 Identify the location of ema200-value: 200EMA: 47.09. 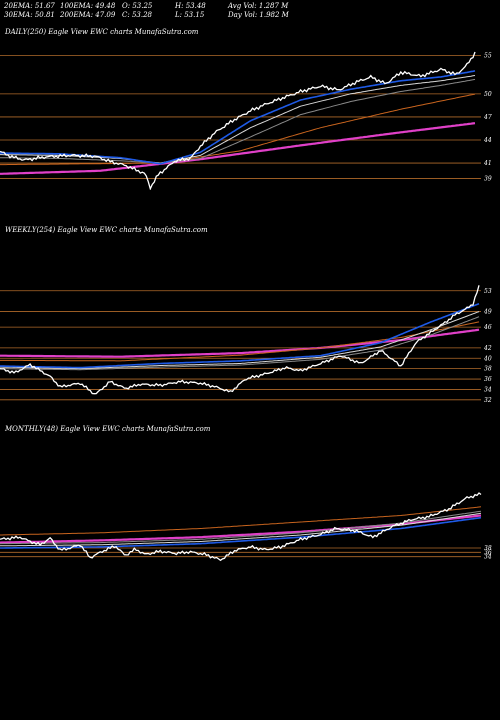
(88, 15).